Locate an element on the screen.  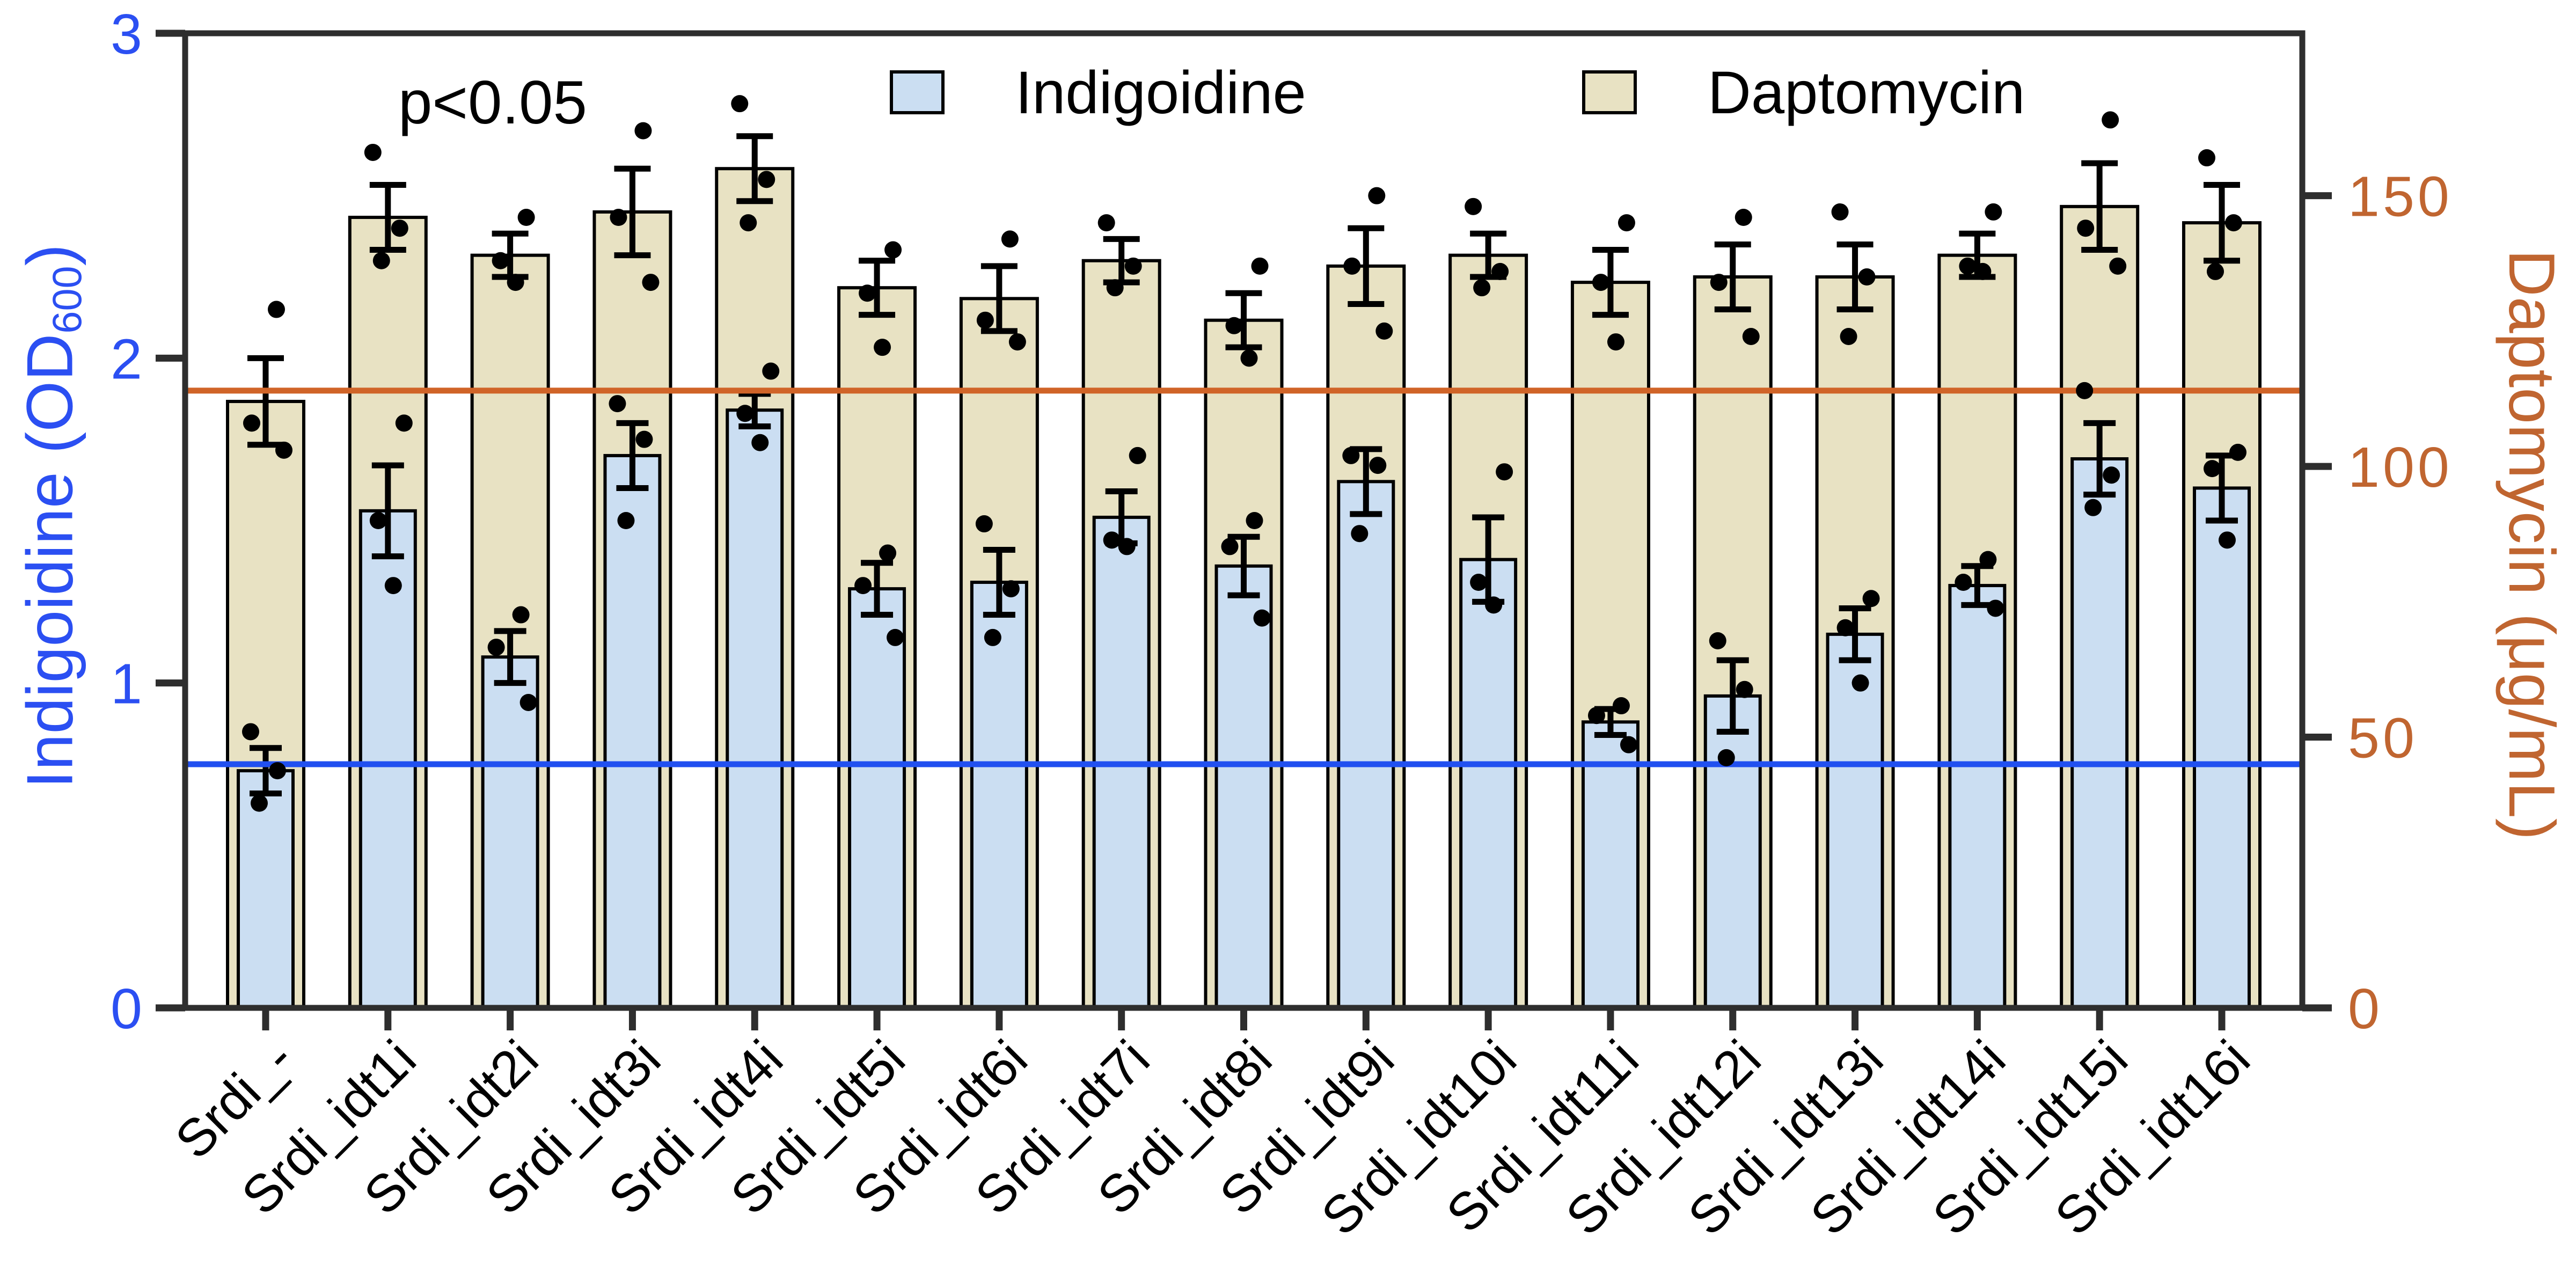
bar-group-Srdi_idt7i is located at coordinates (1121, 623).